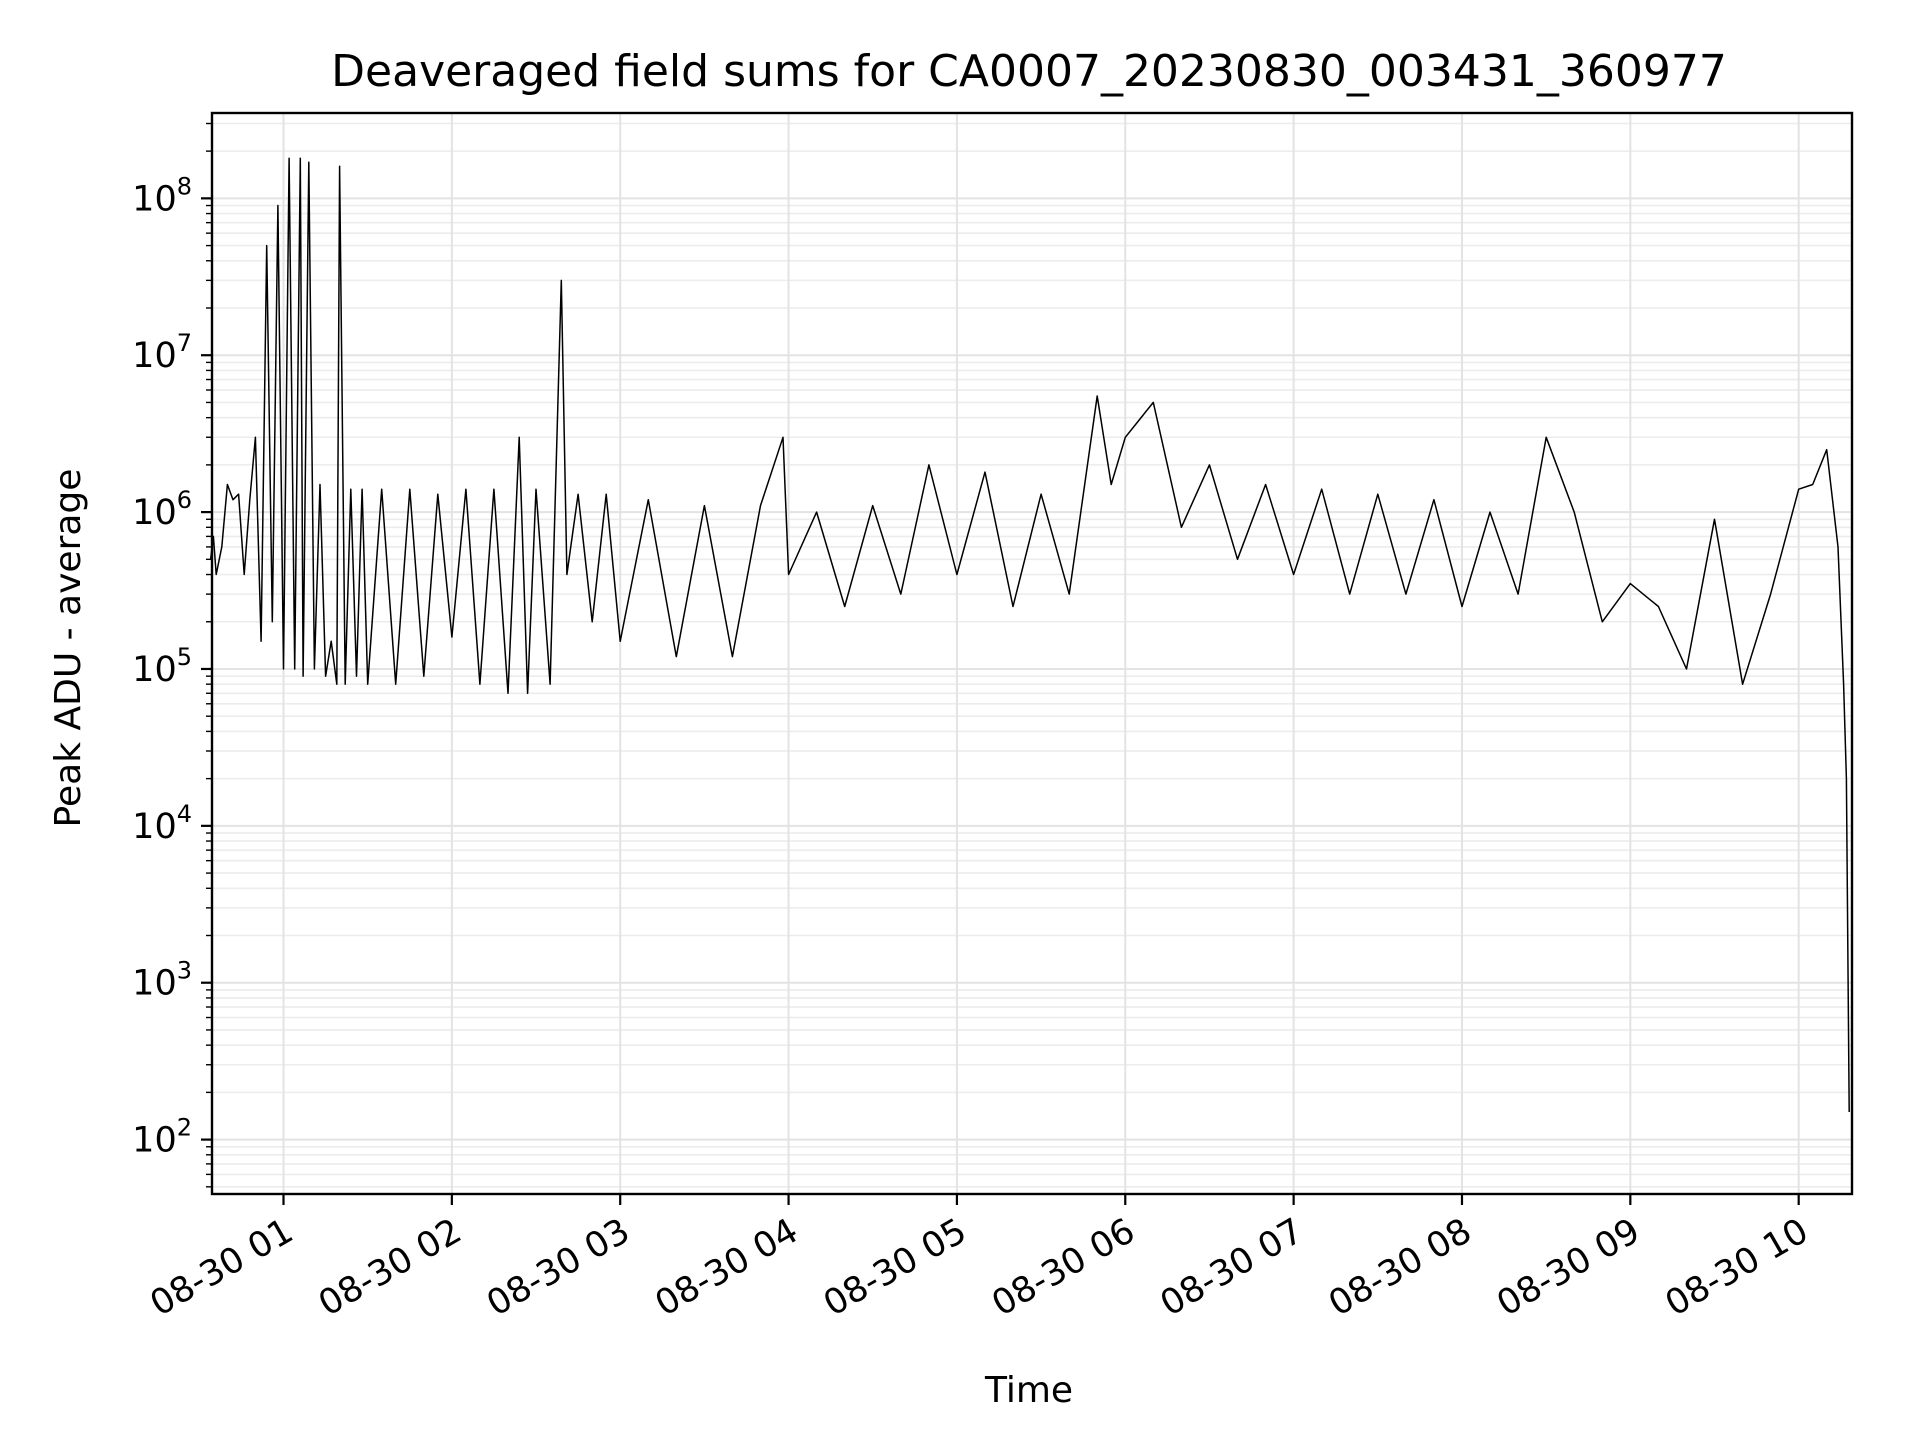  What do you see at coordinates (222, 1267) in the screenshot?
I see `x-tick-label: 08-30 01` at bounding box center [222, 1267].